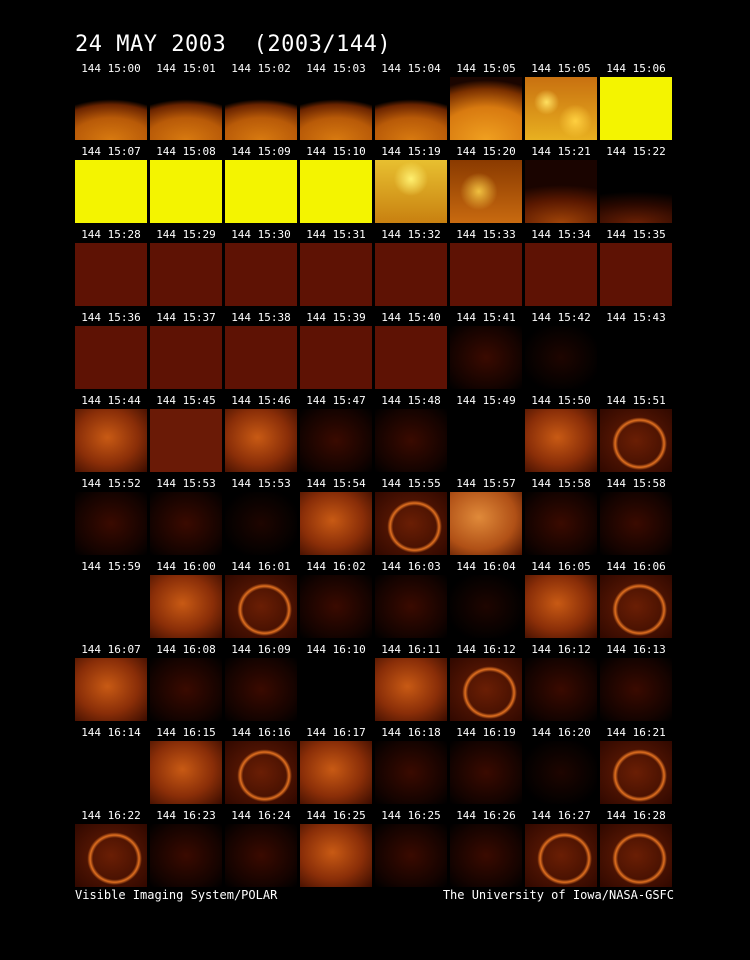 The image size is (750, 960). Describe the element at coordinates (411, 566) in the screenshot. I see `frame-timestamp: 144 16:03` at that location.